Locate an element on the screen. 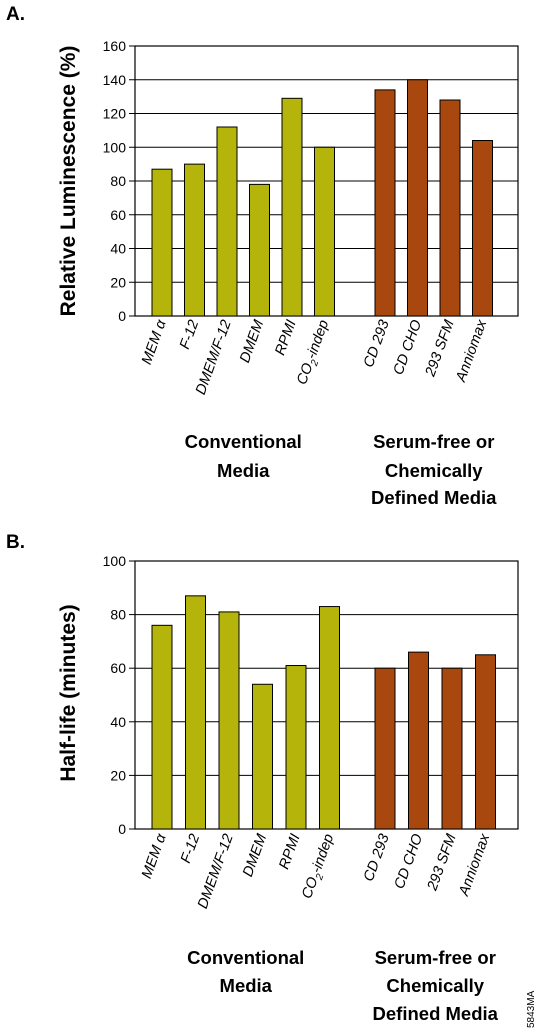  y-tick-label: 140 is located at coordinates (115, 80).